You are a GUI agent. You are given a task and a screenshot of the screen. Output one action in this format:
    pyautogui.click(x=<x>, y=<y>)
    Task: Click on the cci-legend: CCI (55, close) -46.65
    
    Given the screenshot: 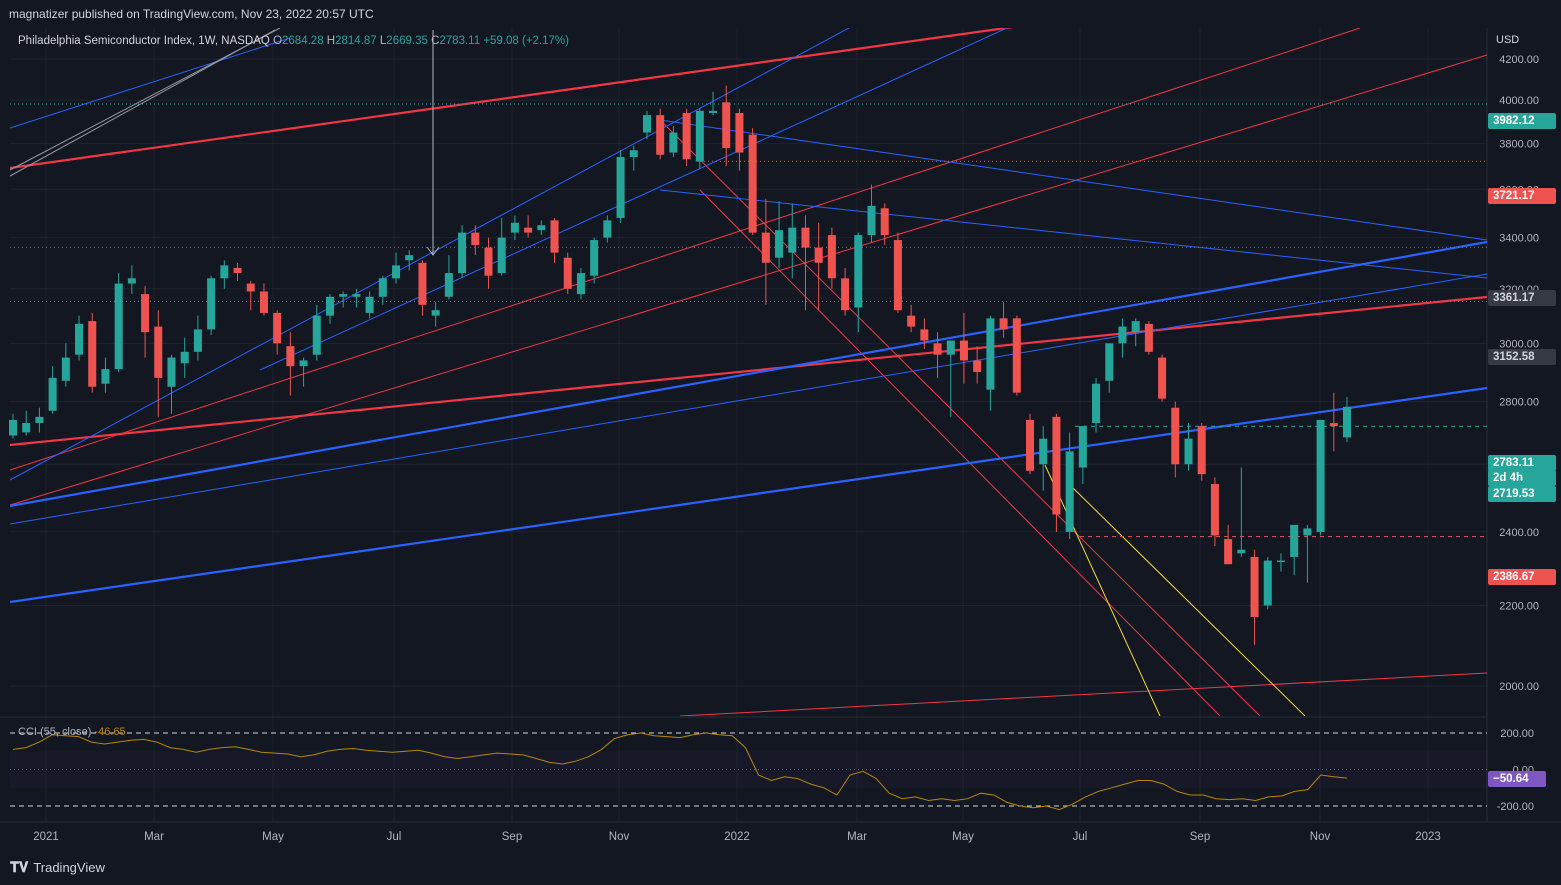 What is the action you would take?
    pyautogui.click(x=72, y=732)
    